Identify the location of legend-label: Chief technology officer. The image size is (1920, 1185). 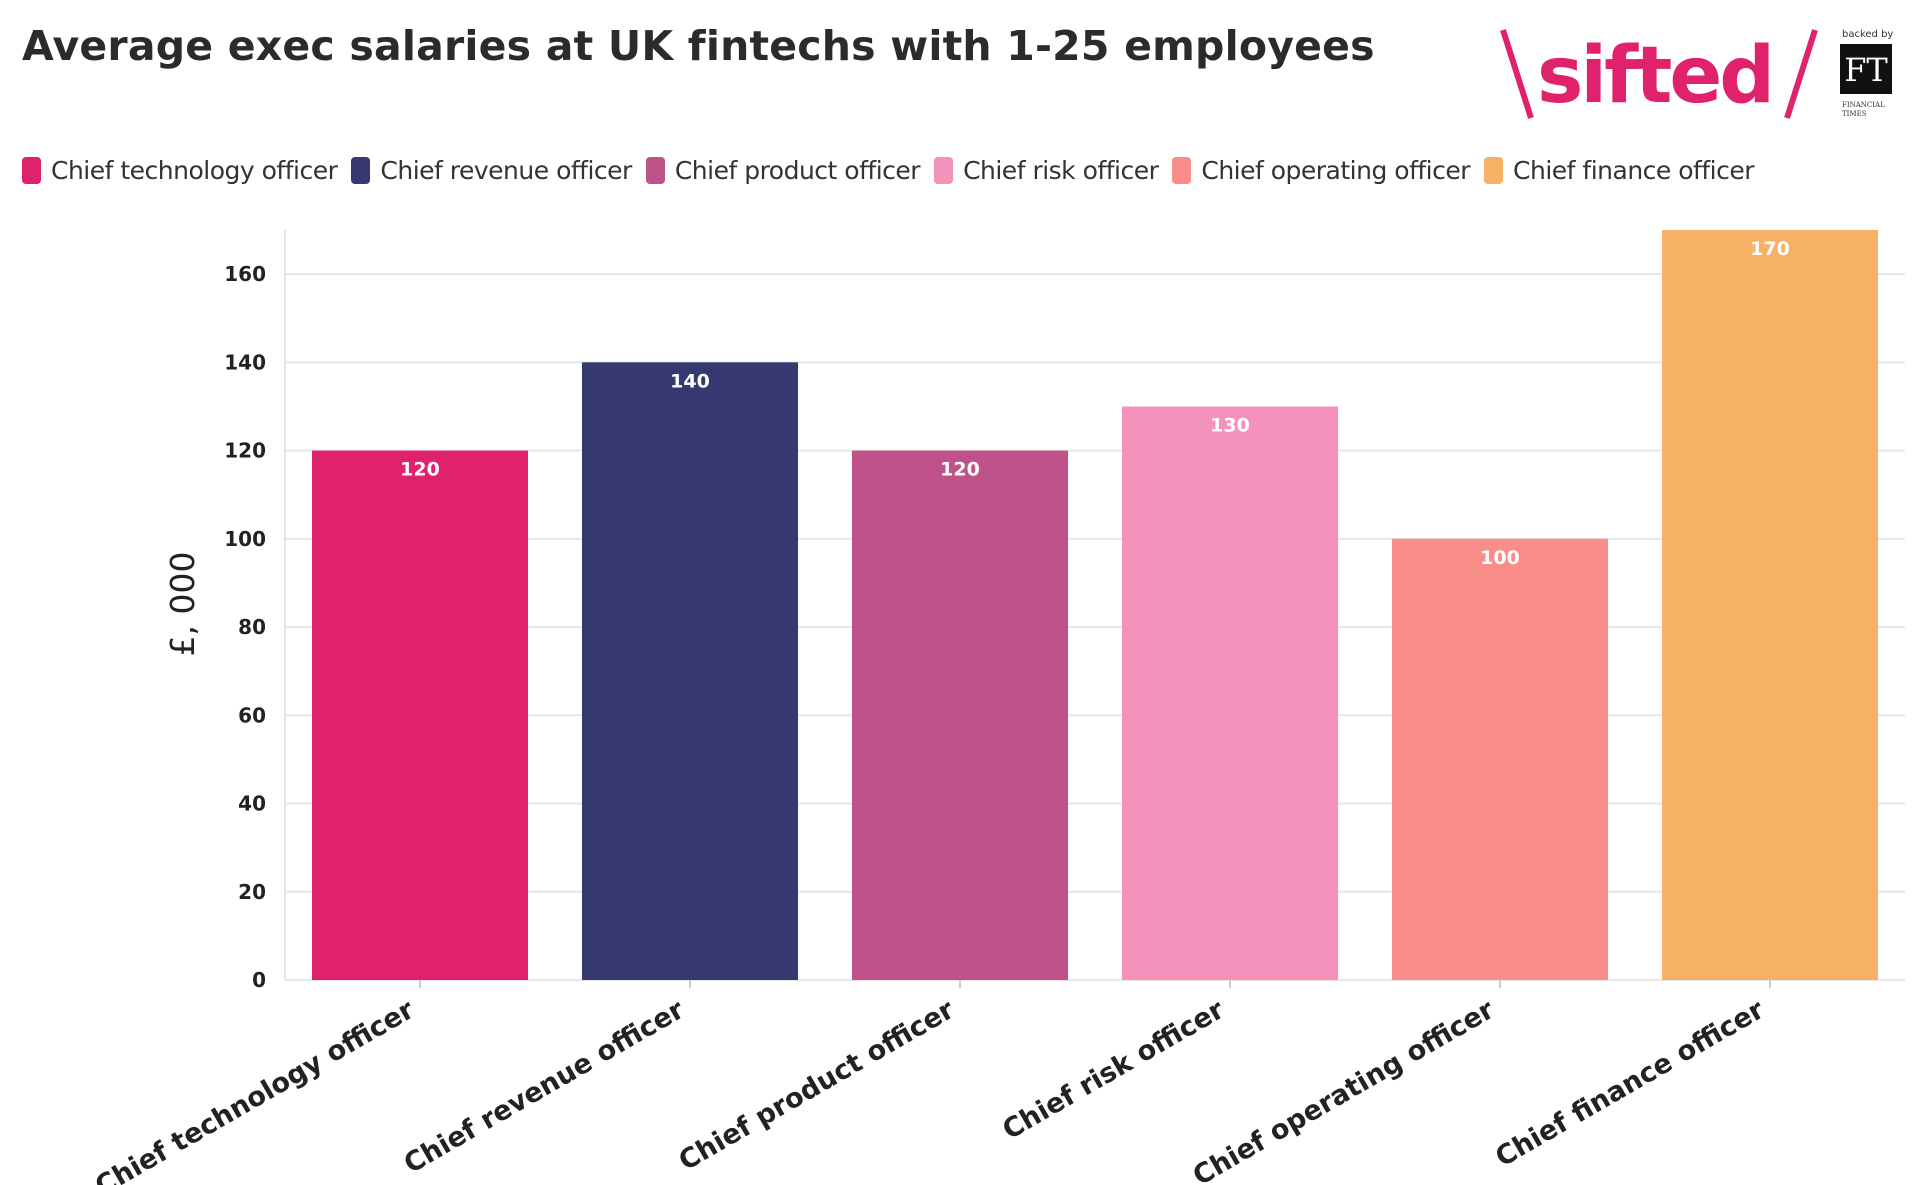
(194, 170).